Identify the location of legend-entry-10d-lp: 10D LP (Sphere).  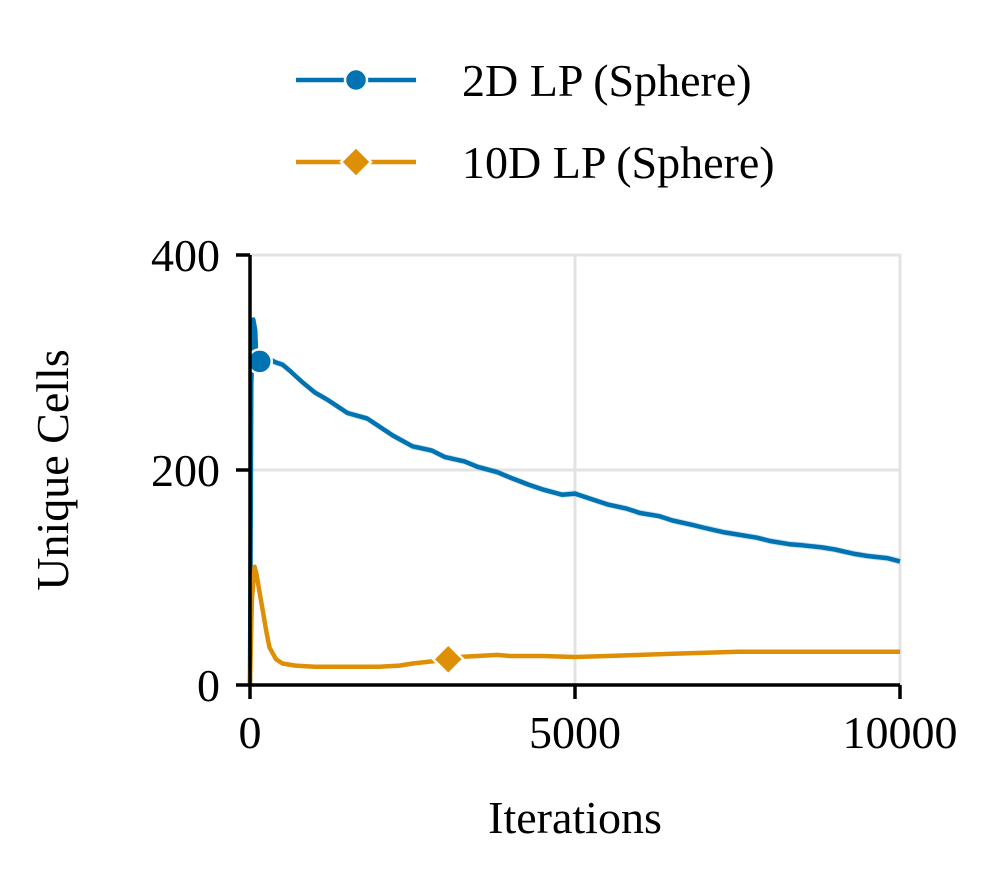
(535, 162).